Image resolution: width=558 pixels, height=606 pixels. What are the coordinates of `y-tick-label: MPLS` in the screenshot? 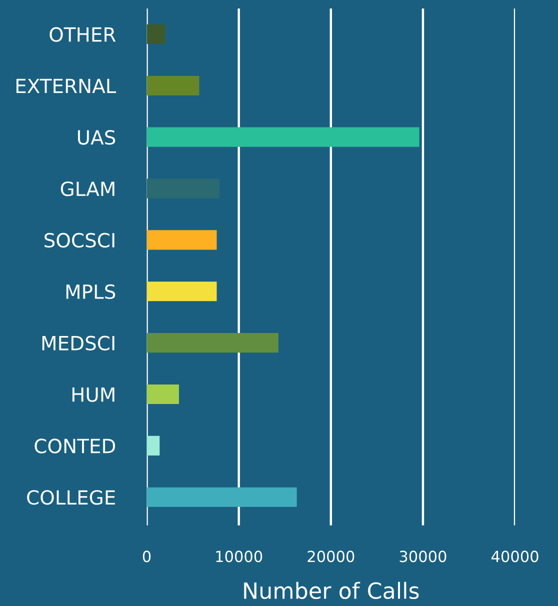 It's located at (91, 292).